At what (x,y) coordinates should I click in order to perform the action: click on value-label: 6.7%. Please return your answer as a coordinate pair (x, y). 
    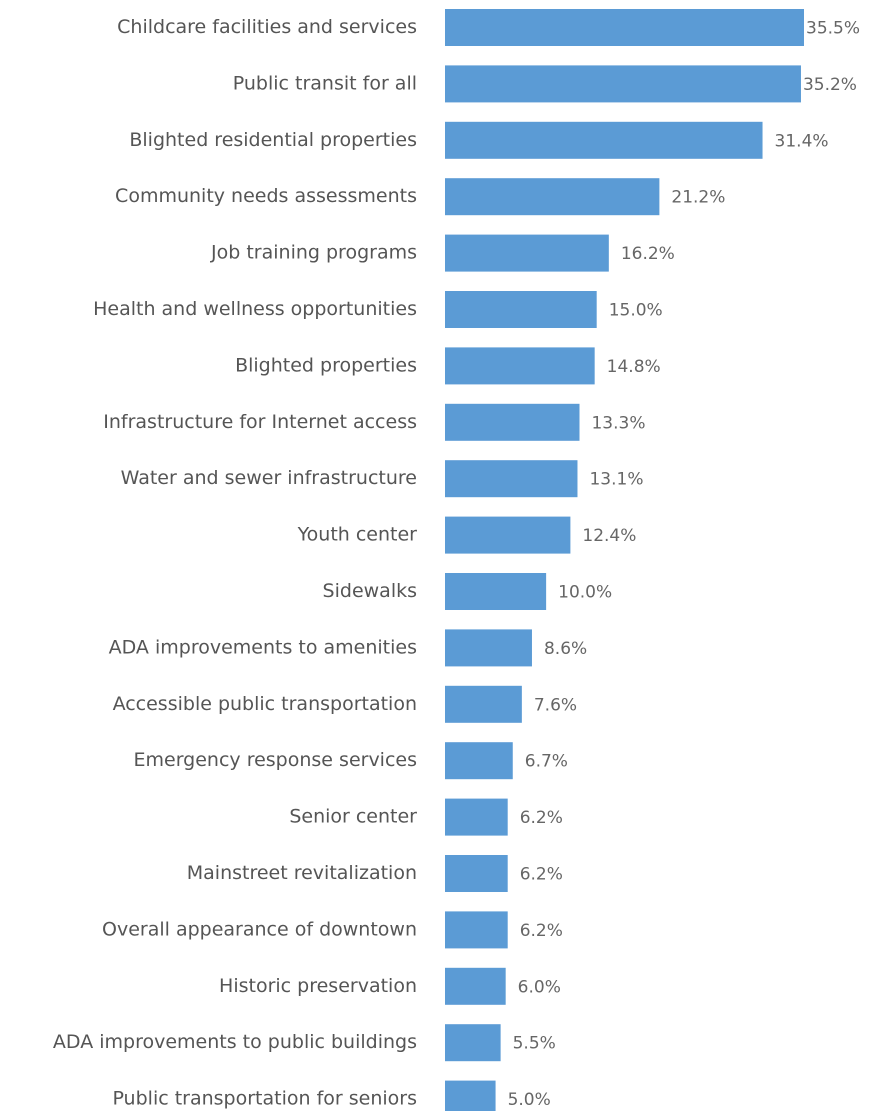
    Looking at the image, I should click on (546, 762).